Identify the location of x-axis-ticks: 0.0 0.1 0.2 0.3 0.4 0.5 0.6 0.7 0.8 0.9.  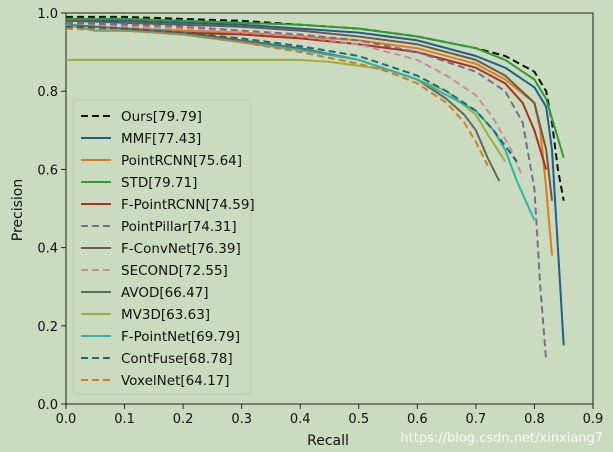
(330, 415).